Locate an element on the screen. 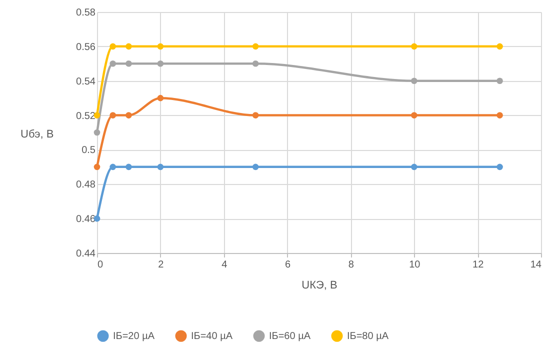 The width and height of the screenshot is (559, 342). y-tick-label: 0.44 is located at coordinates (86, 254).